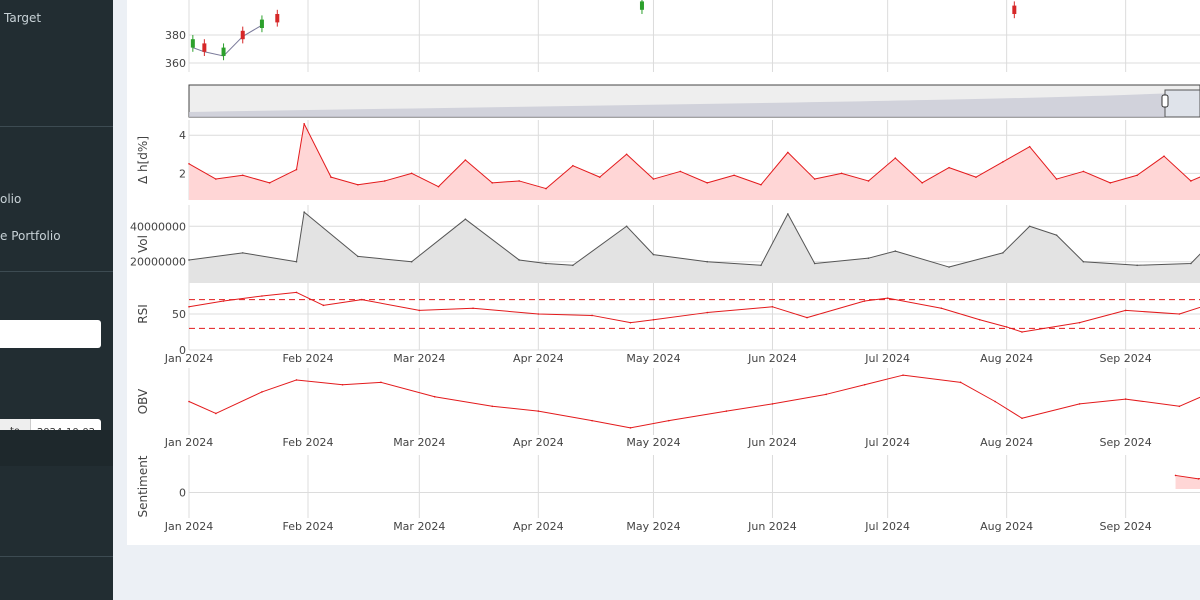 This screenshot has height=600, width=1200. What do you see at coordinates (182, 492) in the screenshot?
I see `y-tick-label: 0` at bounding box center [182, 492].